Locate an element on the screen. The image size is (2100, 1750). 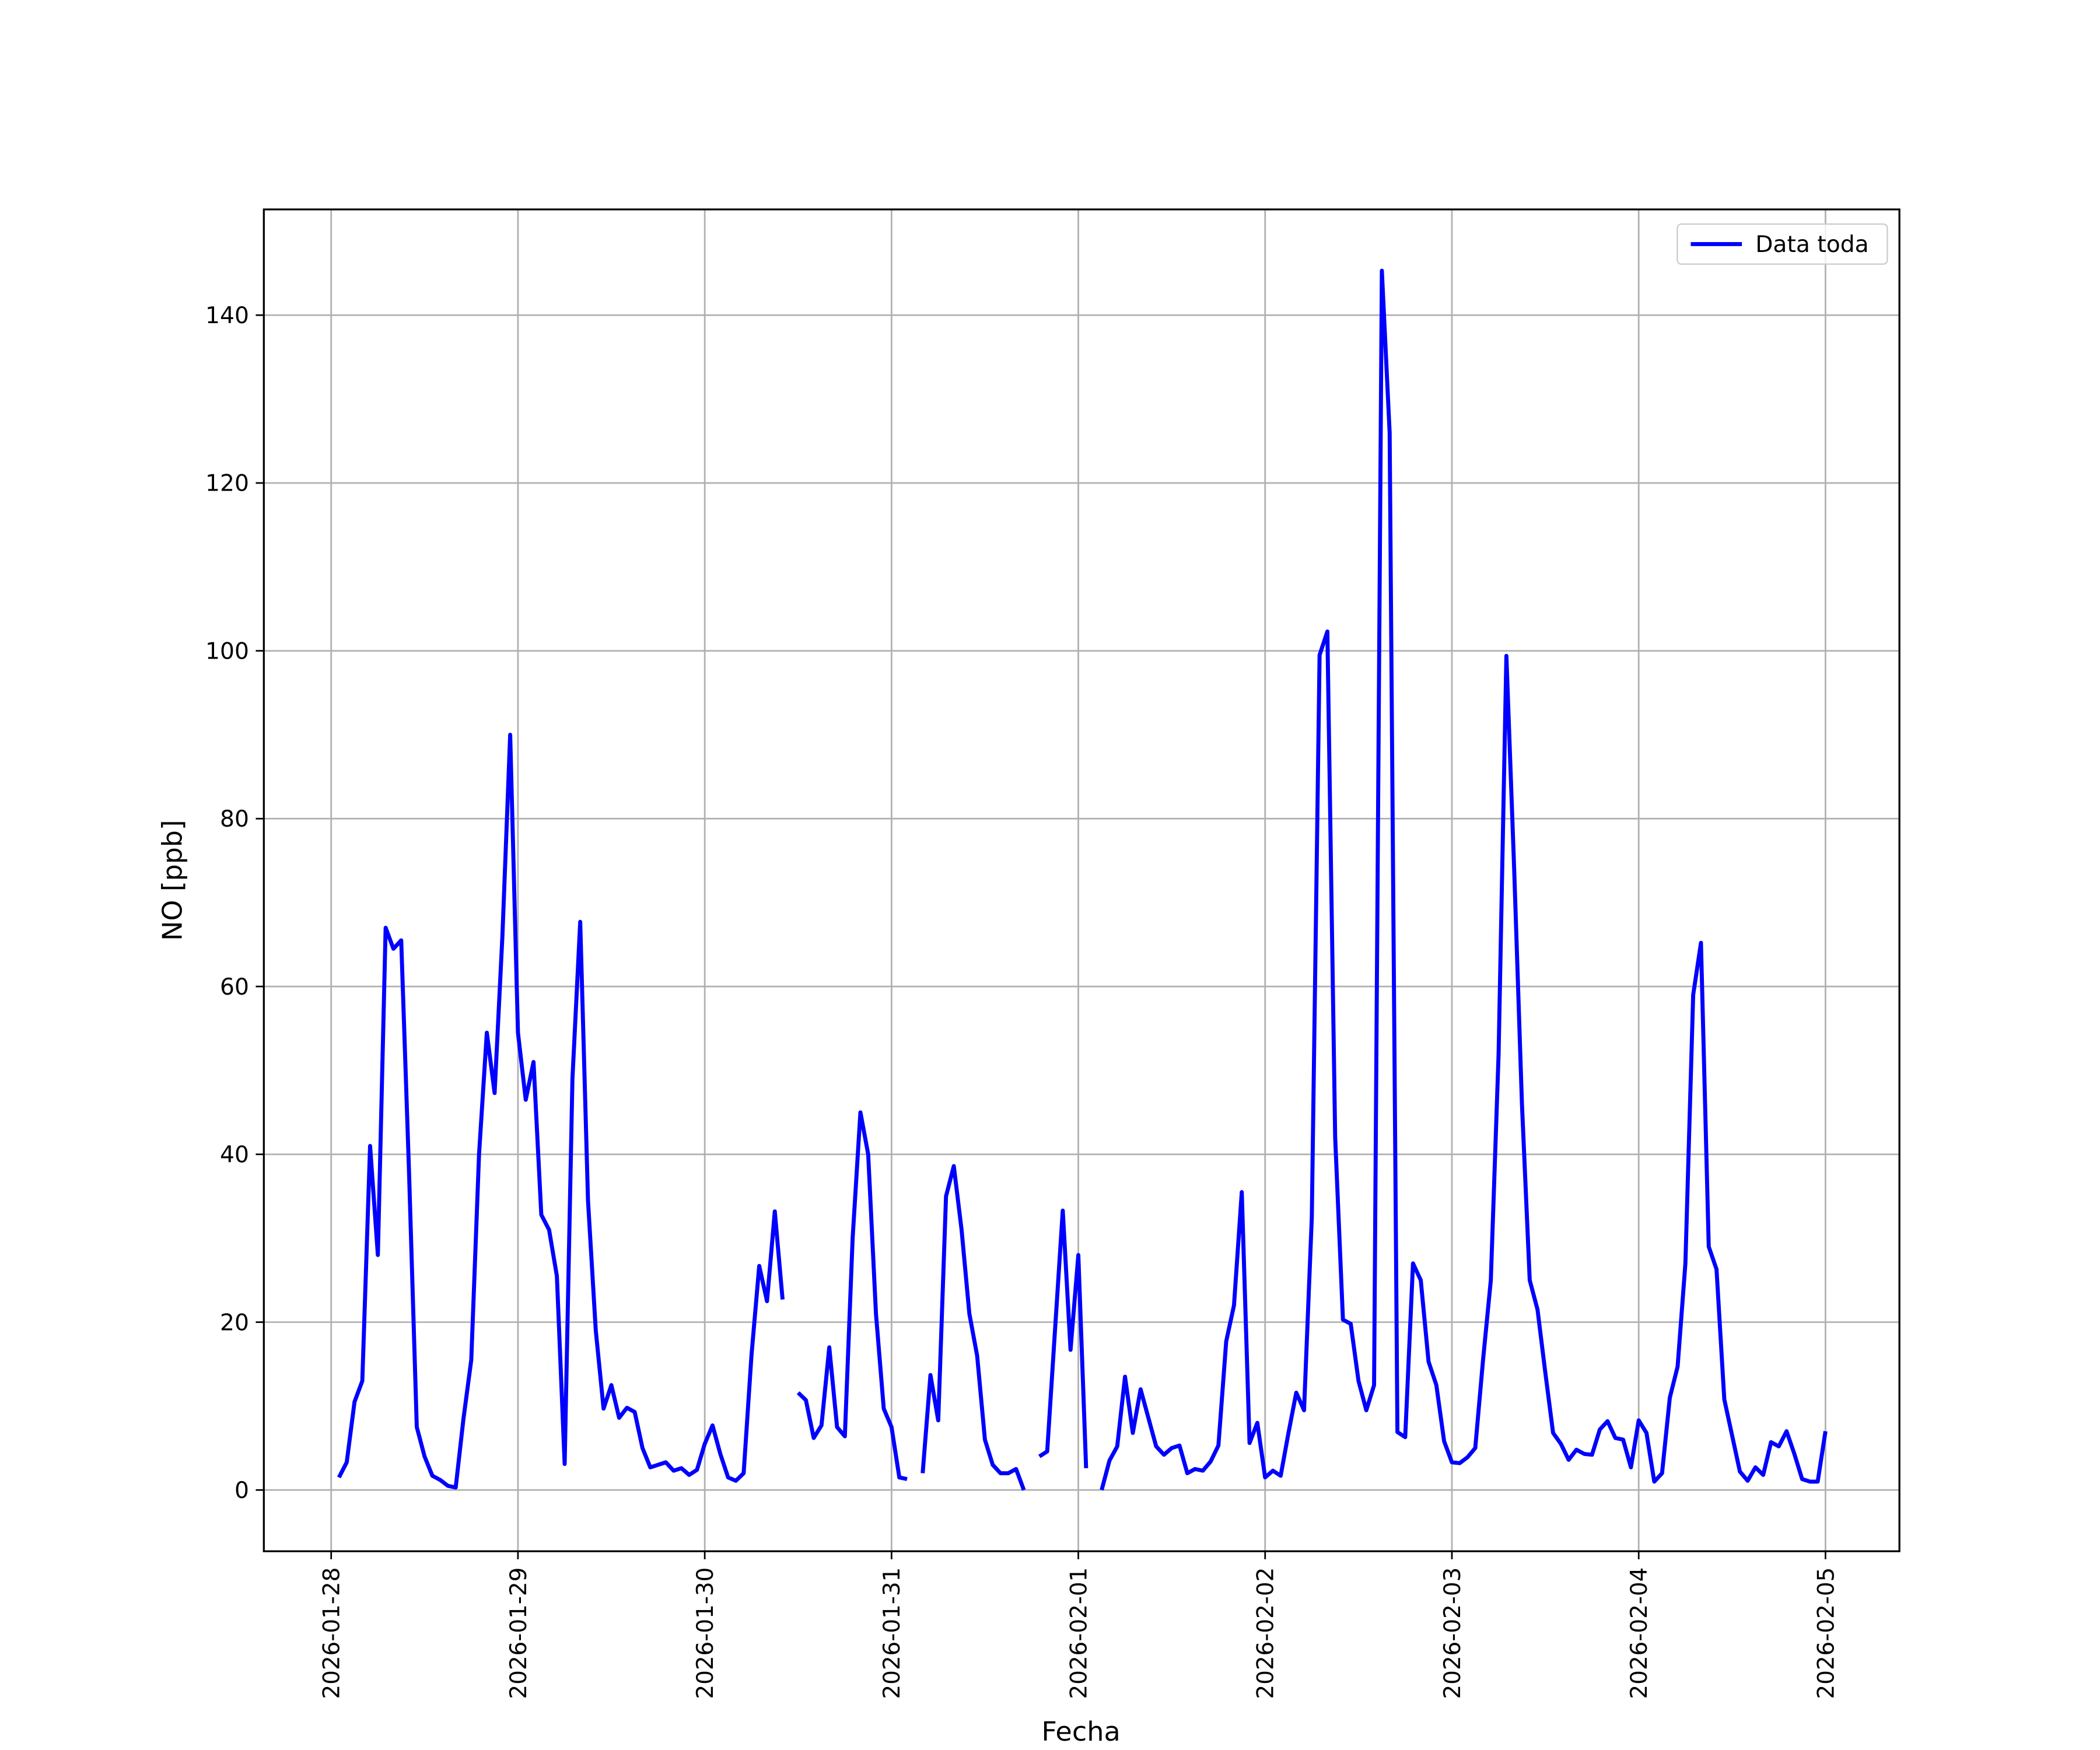
x-tick-label: 2026-01-30 is located at coordinates (705, 1633).